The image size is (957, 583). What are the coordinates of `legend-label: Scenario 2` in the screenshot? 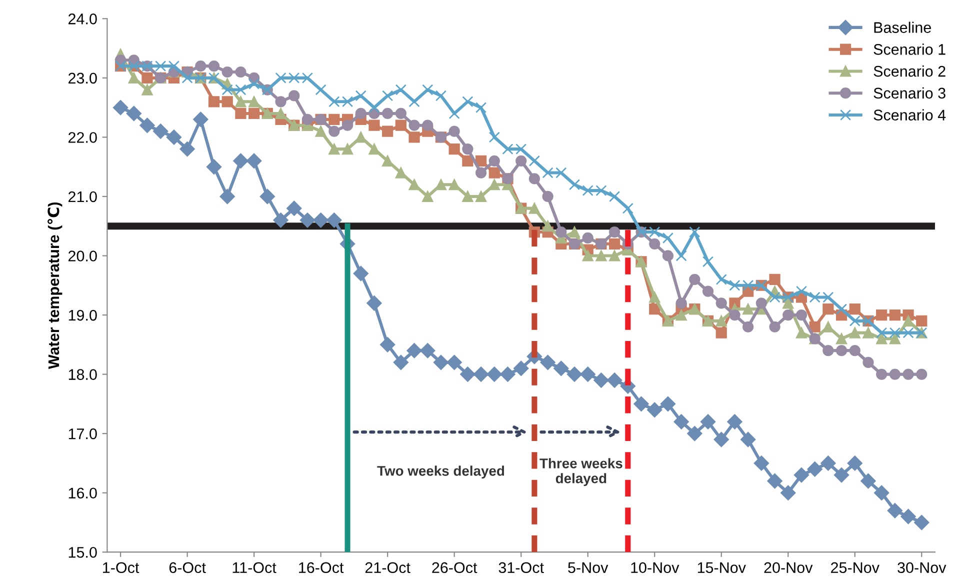 It's located at (910, 71).